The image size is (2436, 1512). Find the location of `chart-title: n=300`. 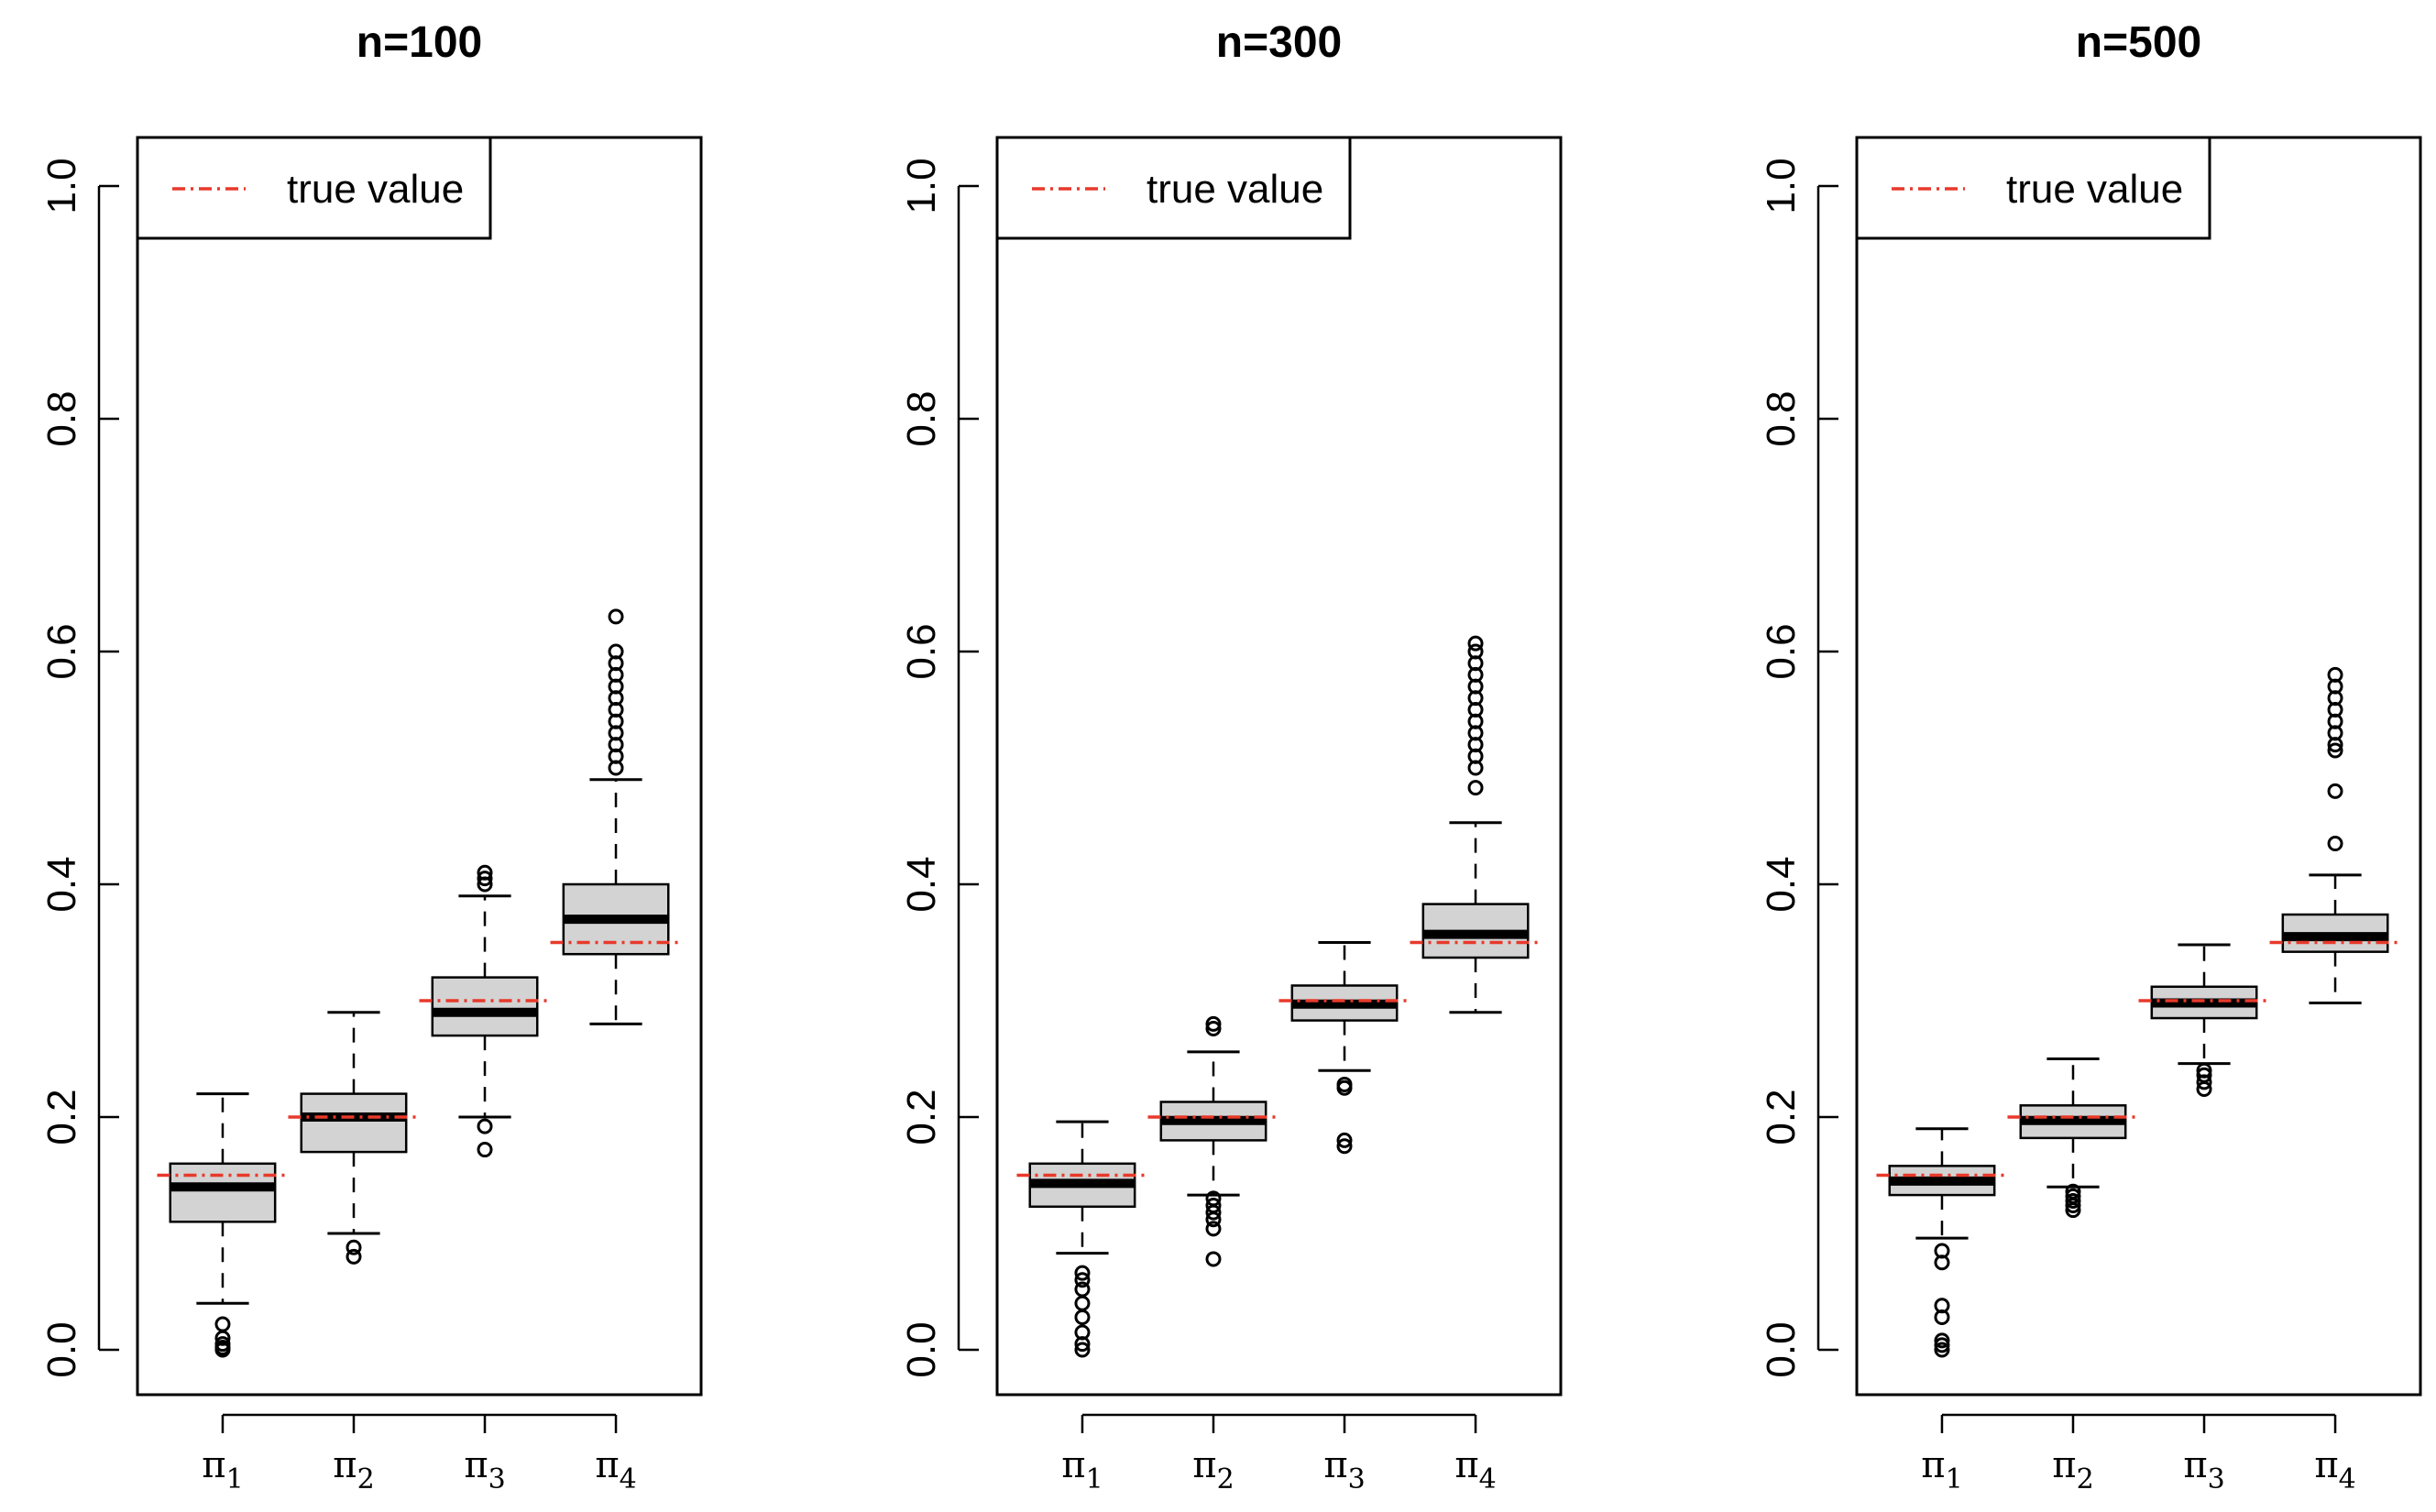

chart-title: n=300 is located at coordinates (1279, 42).